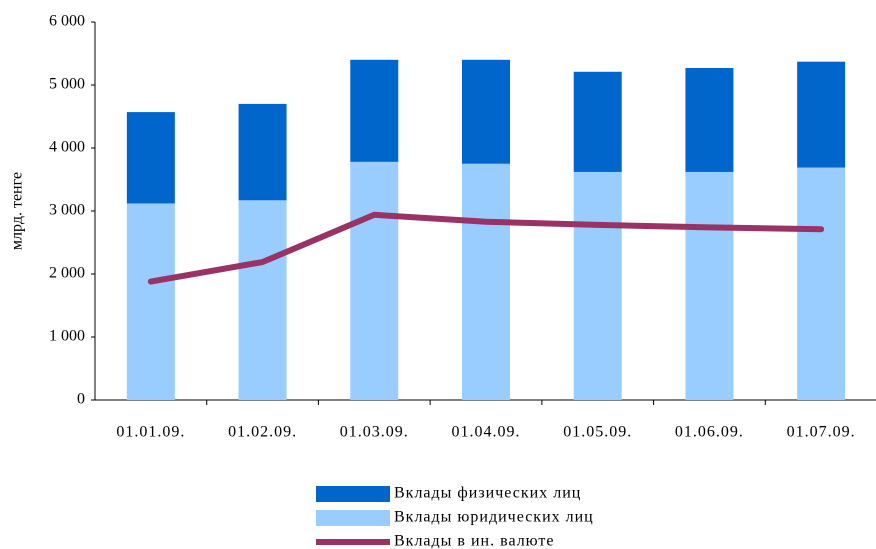 The image size is (876, 549). I want to click on x-tick-label: 01.05.09., so click(597, 432).